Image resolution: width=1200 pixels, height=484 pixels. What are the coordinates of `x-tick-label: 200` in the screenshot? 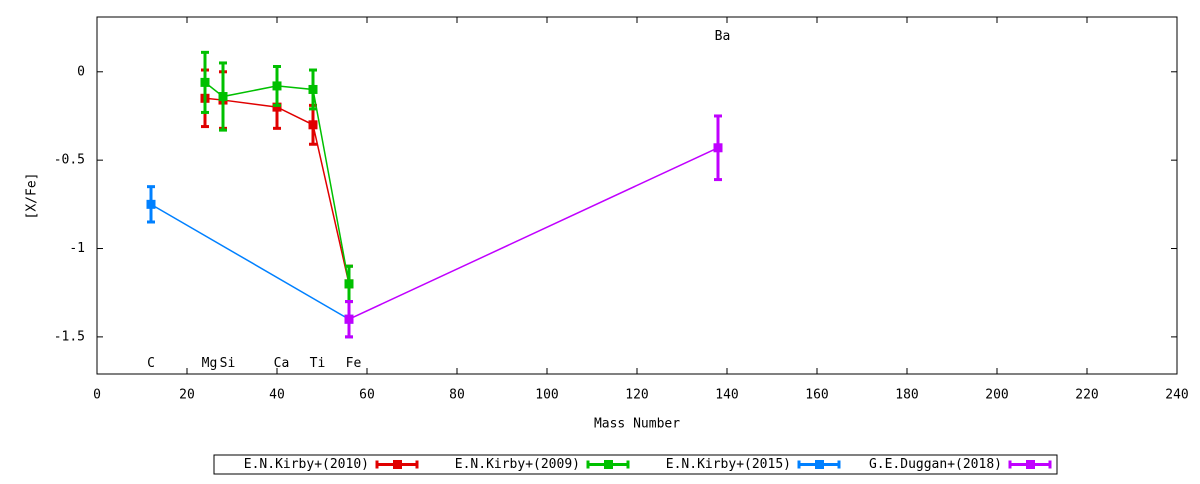 It's located at (996, 395).